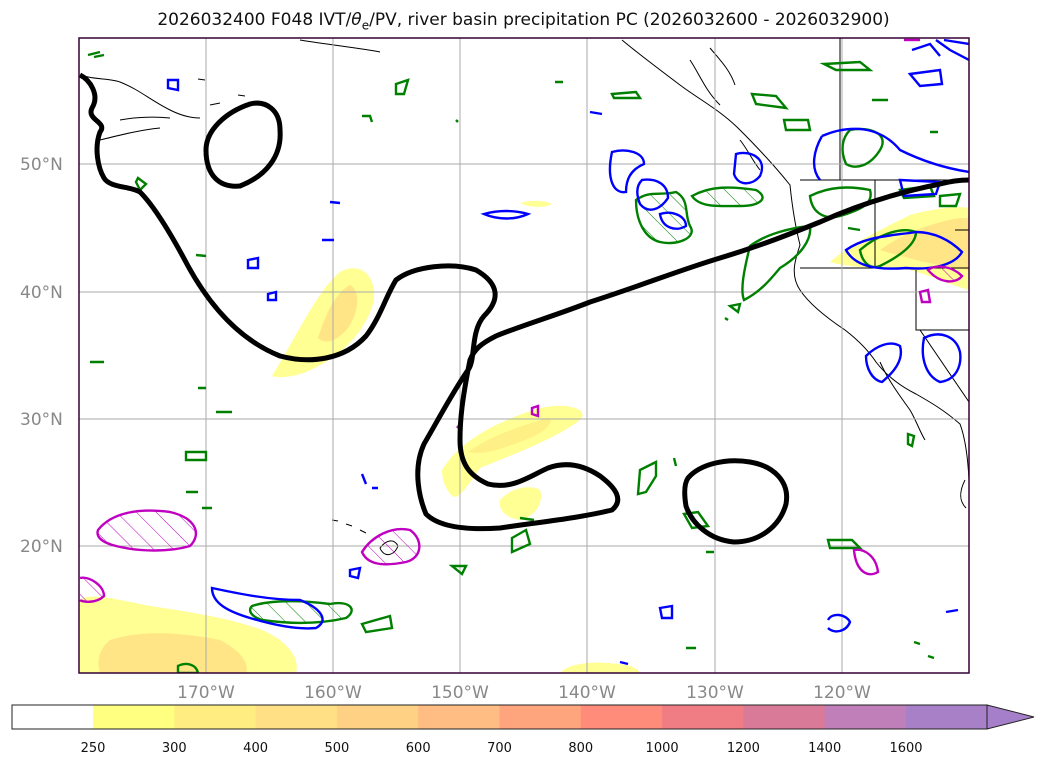 This screenshot has height=767, width=1047. What do you see at coordinates (824, 748) in the screenshot?
I see `colorbar-tick-label: 1400` at bounding box center [824, 748].